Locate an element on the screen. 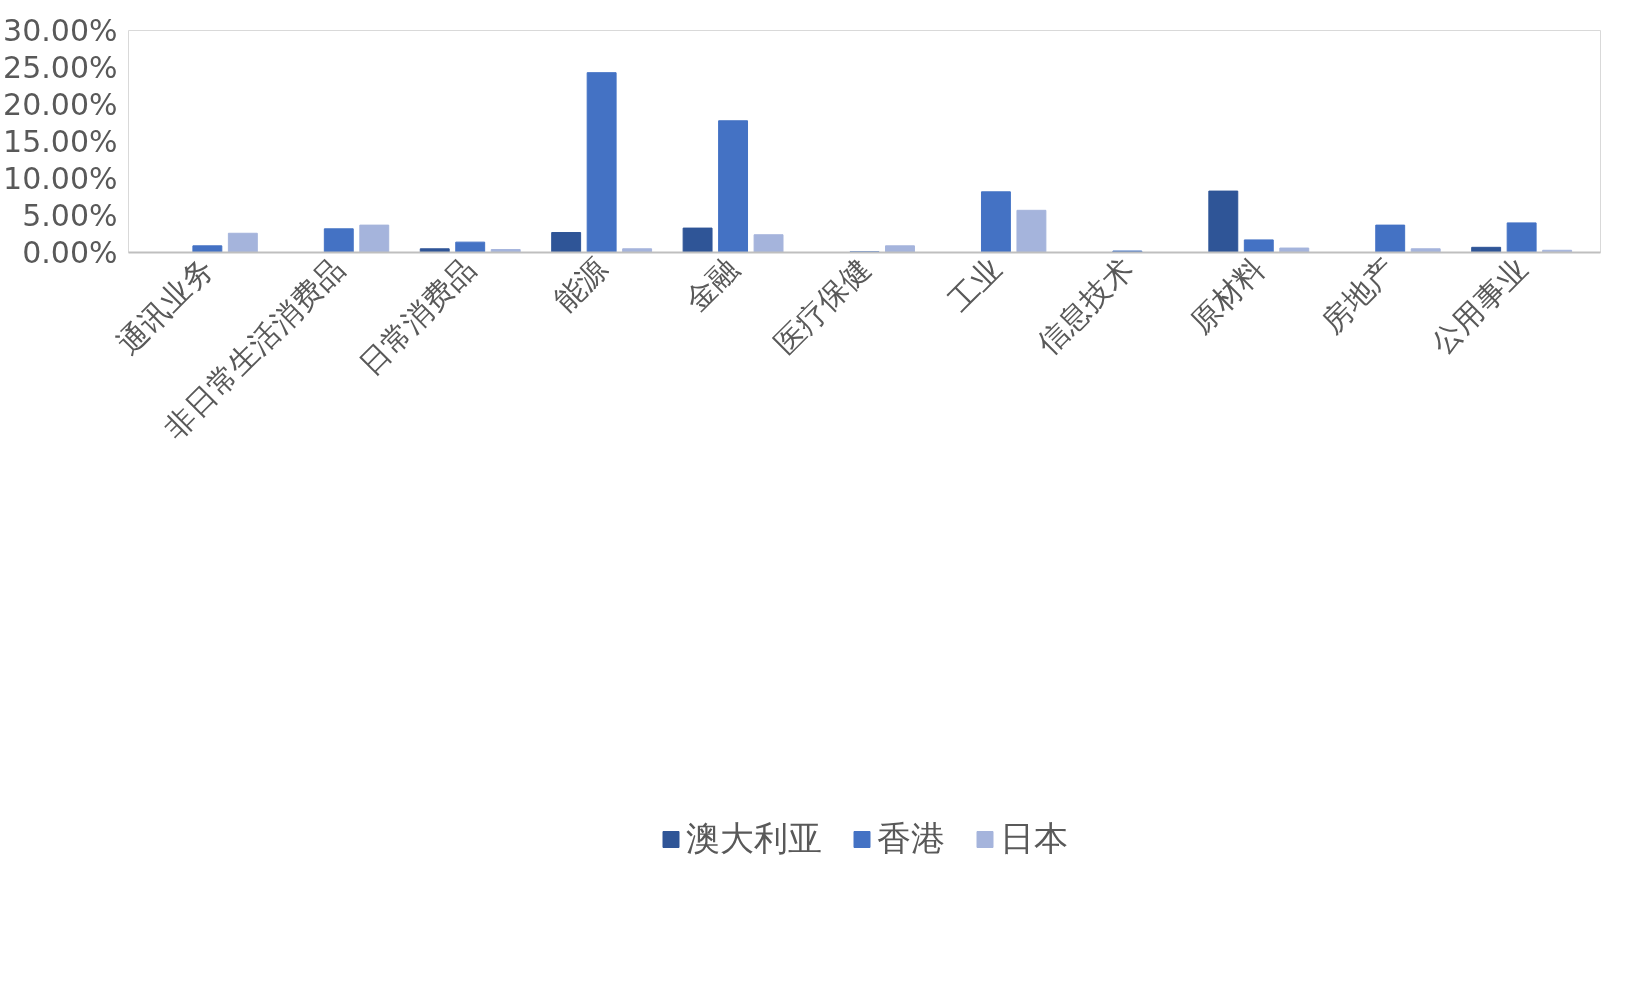 Image resolution: width=1652 pixels, height=992 pixels. x-tick-label: 信息技术 is located at coordinates (1085, 306).